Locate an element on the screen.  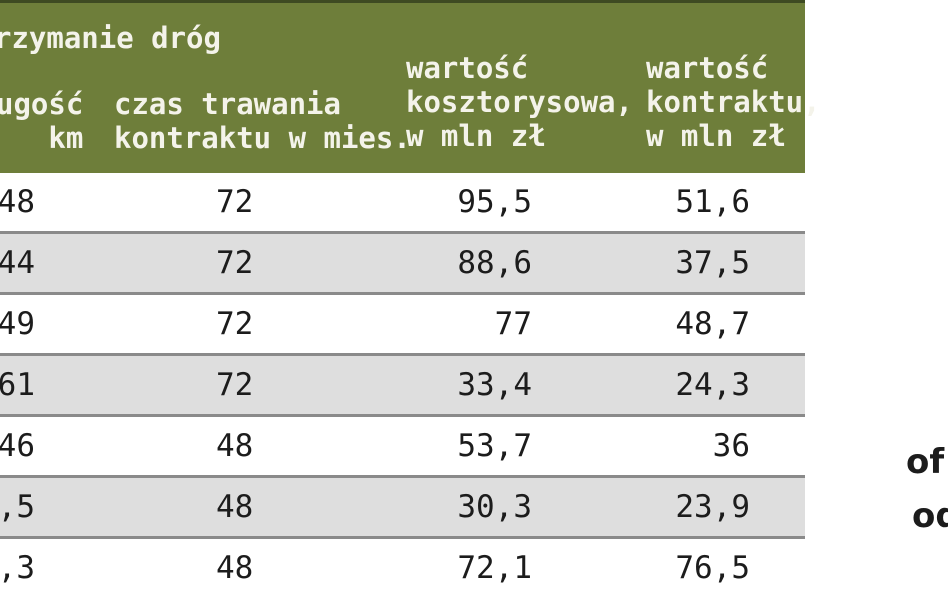
side-text-line-2: od is located at coordinates (930, 516).